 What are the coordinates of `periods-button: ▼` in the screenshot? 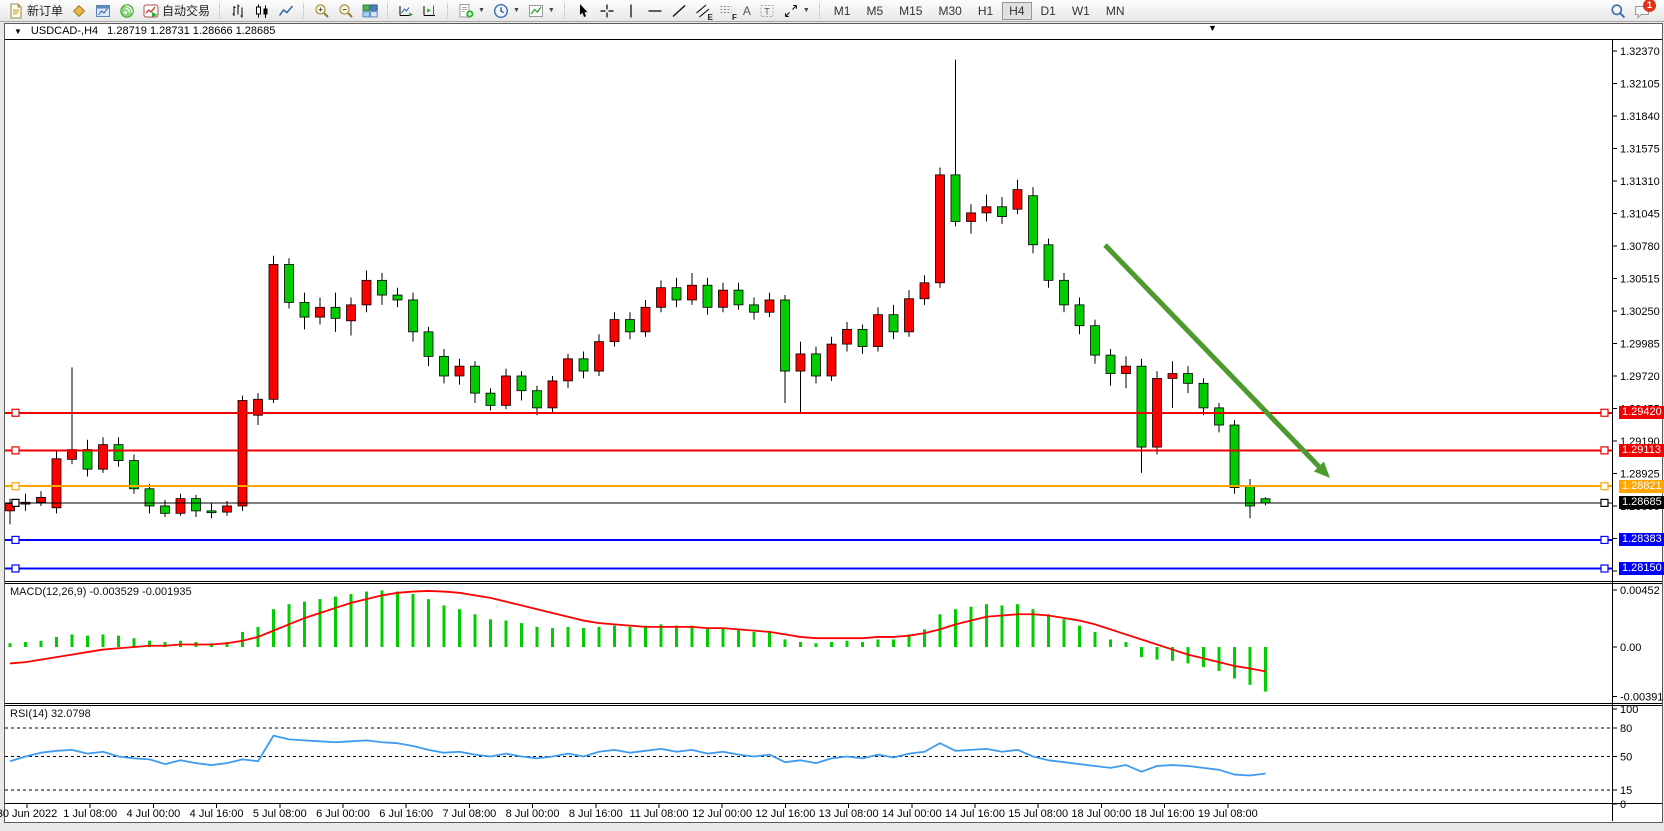 It's located at (506, 11).